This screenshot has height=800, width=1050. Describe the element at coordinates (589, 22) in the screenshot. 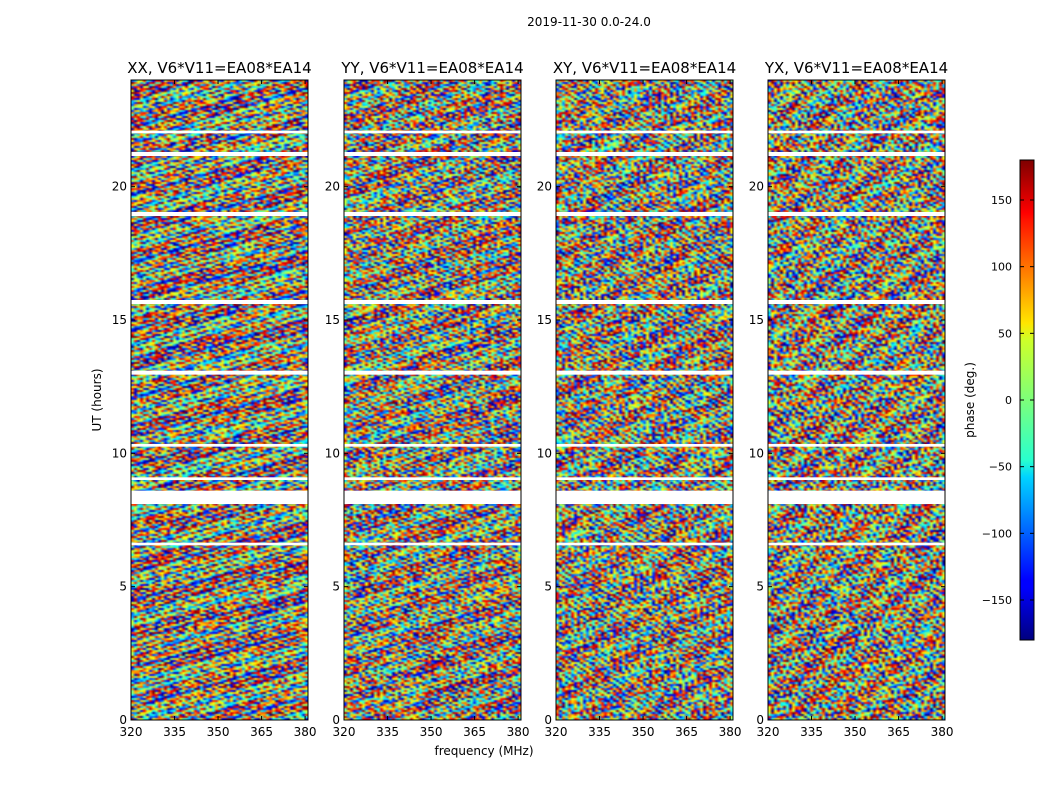

I see `figure-title: 2019-11-30 0.0-24.0` at that location.